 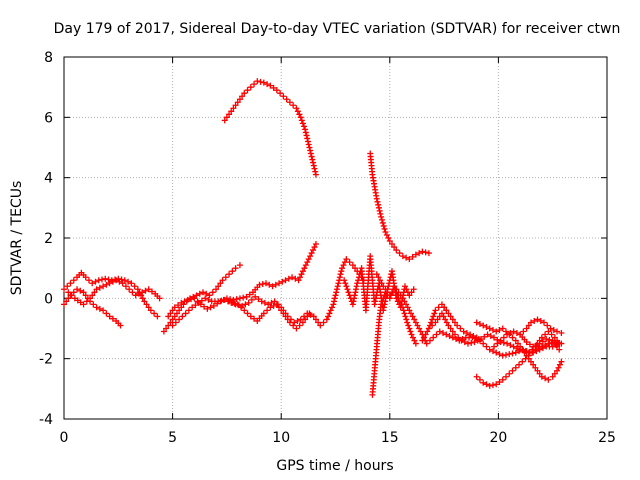 What do you see at coordinates (48, 299) in the screenshot?
I see `y-tick-label: 0` at bounding box center [48, 299].